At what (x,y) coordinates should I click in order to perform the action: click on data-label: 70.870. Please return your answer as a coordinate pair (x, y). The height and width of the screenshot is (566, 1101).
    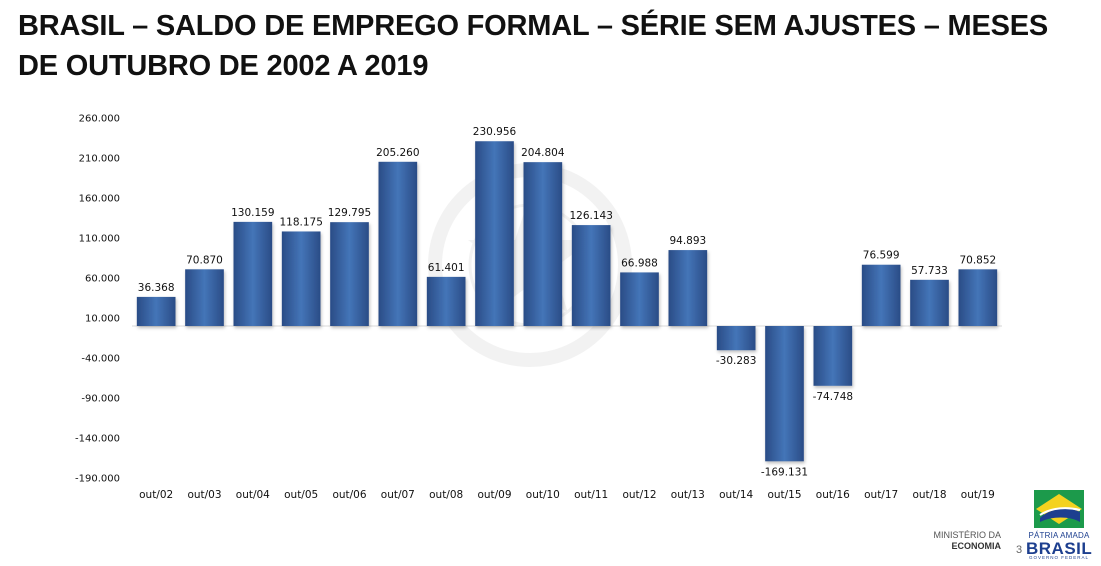
    Looking at the image, I should click on (204, 260).